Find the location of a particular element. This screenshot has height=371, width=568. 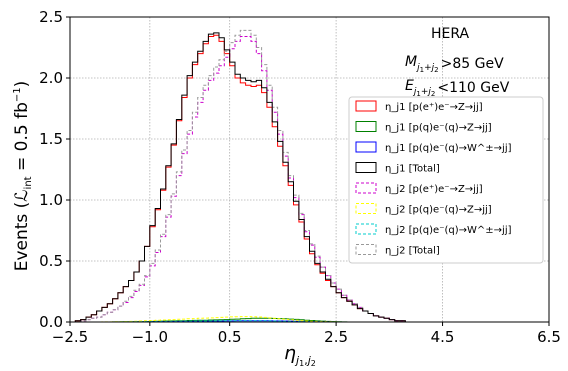

x-tick-label: 6.5 is located at coordinates (549, 337).